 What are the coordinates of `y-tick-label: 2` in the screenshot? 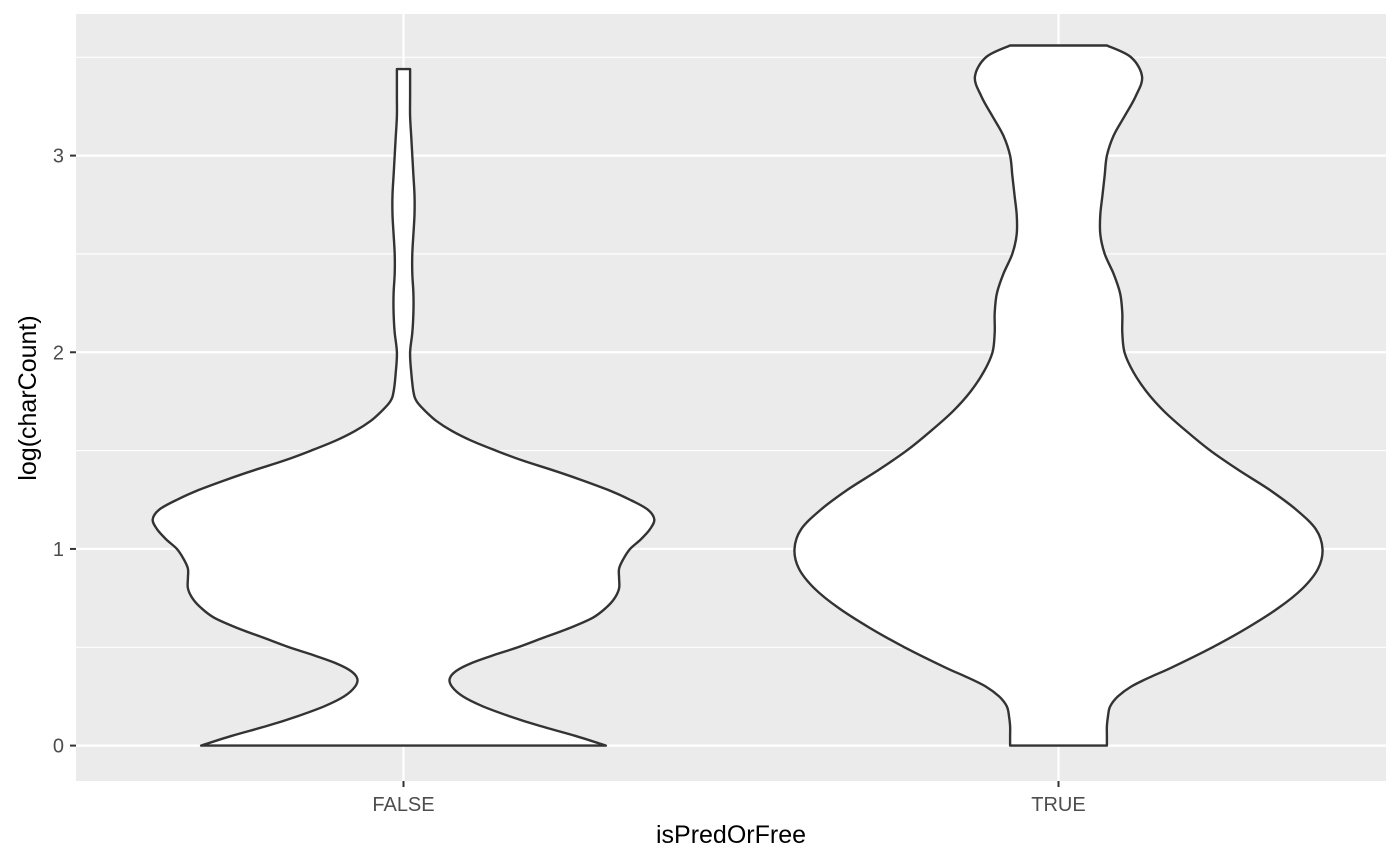 It's located at (58, 353).